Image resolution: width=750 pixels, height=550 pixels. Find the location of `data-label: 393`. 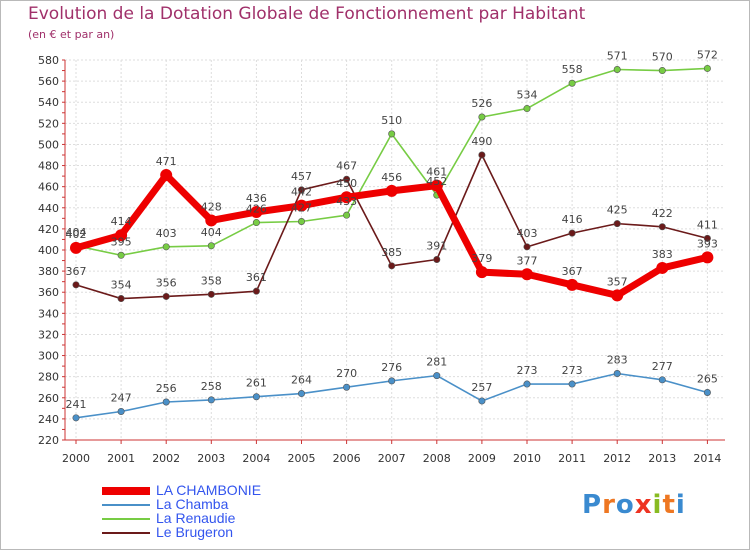

data-label: 393 is located at coordinates (707, 243).